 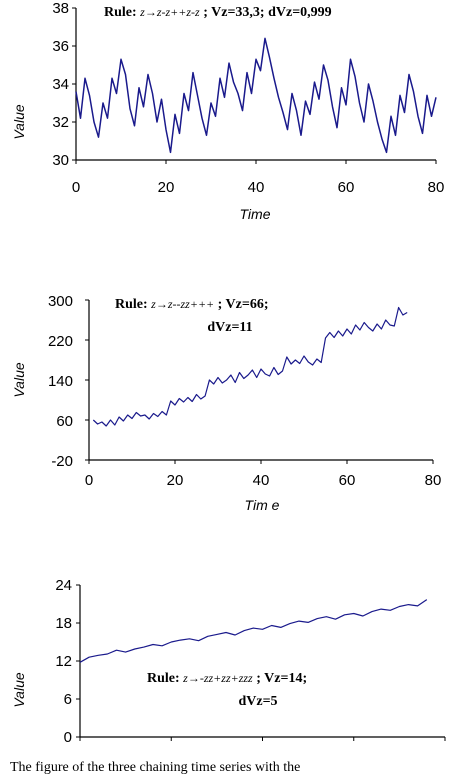 I want to click on chart-2-y-tick-label: 60, so click(x=64, y=421).